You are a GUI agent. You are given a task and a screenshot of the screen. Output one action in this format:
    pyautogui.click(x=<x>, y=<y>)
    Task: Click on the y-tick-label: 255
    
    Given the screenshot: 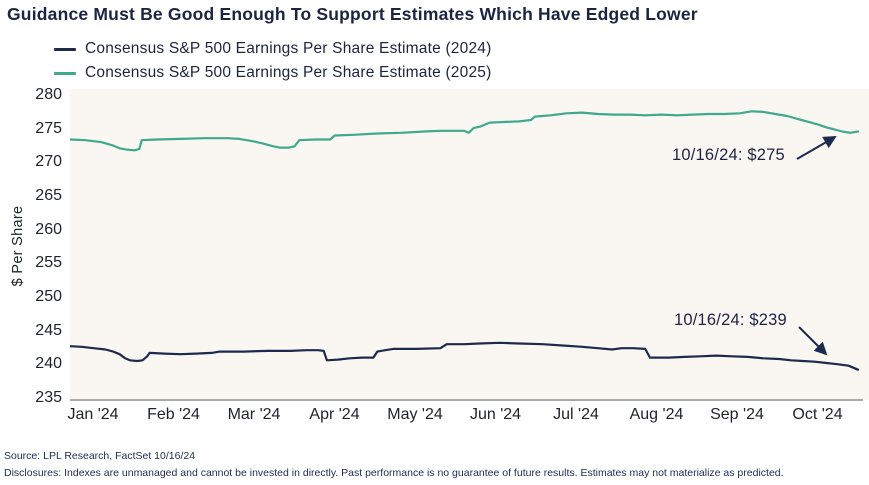 What is the action you would take?
    pyautogui.click(x=48, y=263)
    